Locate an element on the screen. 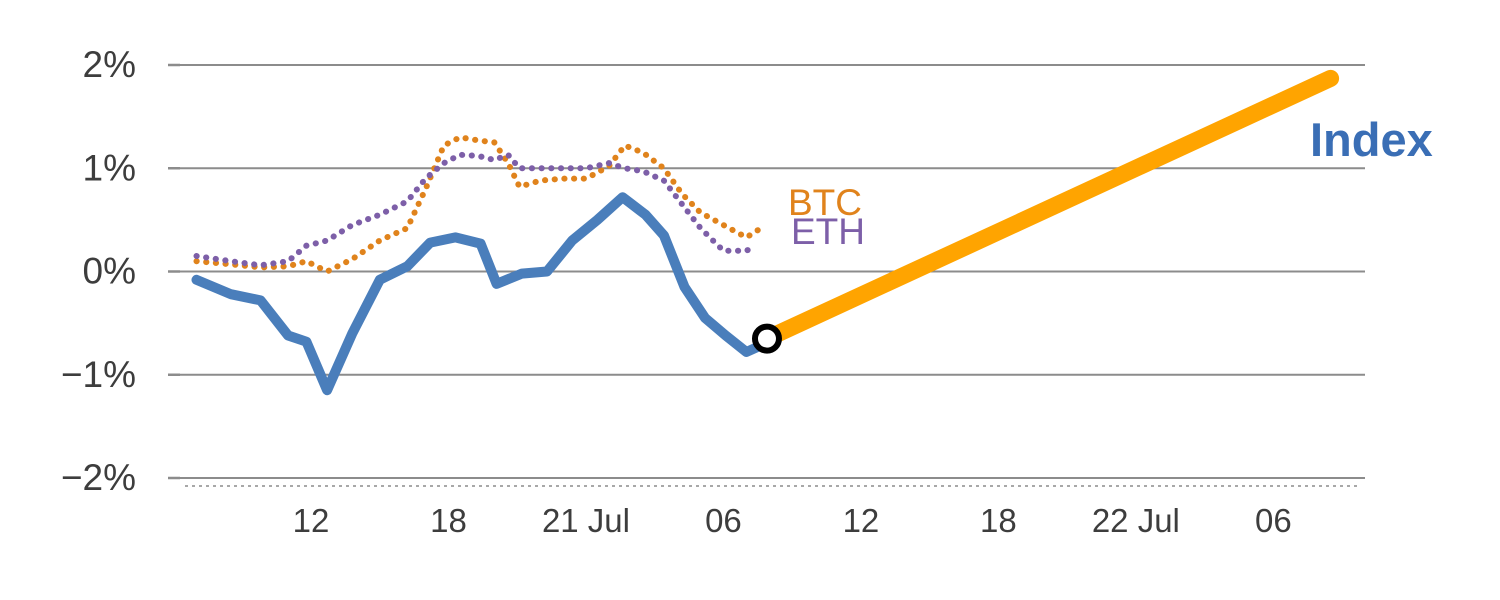 This screenshot has width=1500, height=600. series-index is located at coordinates (478, 294).